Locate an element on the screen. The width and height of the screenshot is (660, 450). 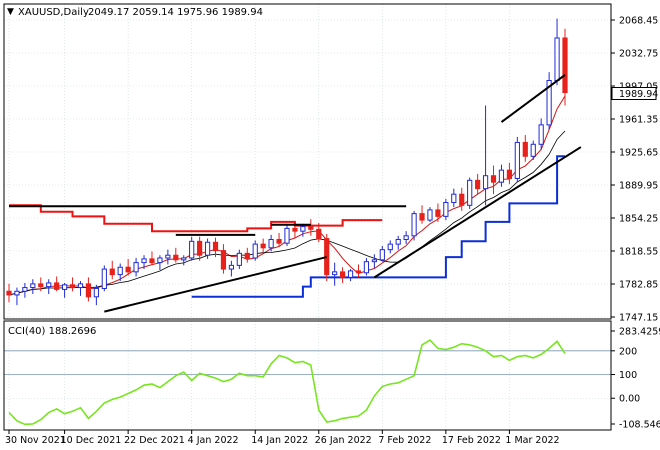
cci-tick-label: -108.5462 is located at coordinates (639, 425).